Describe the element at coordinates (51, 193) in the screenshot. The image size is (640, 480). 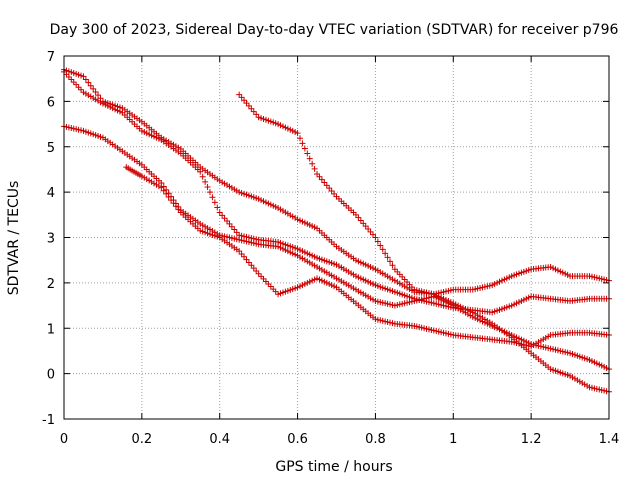
I see `y-tick-label: 4` at that location.